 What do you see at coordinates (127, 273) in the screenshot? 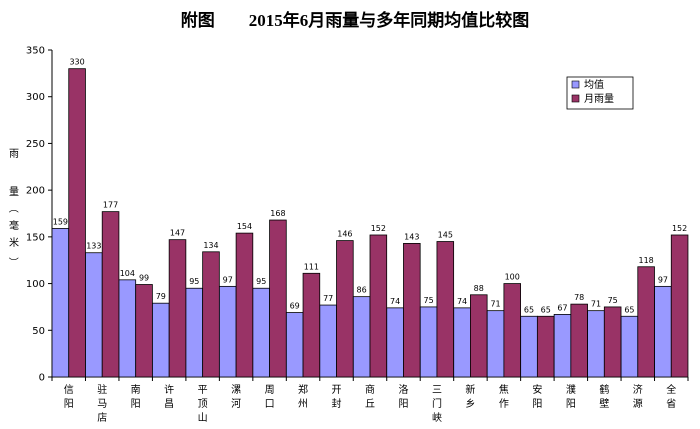
I see `data-label: 104` at bounding box center [127, 273].